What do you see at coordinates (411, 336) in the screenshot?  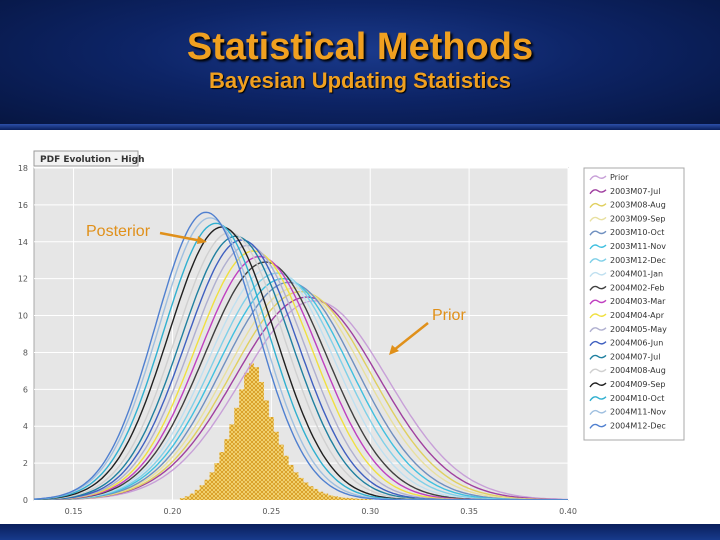 I see `prior-arrow` at bounding box center [411, 336].